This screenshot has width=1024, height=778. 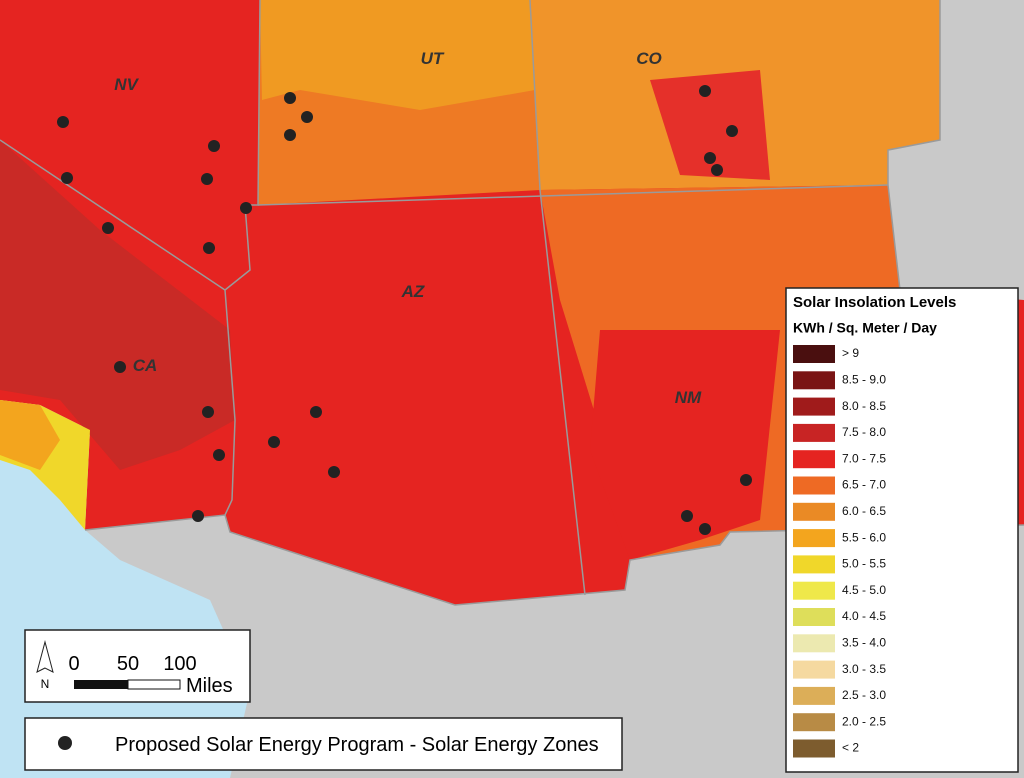 What do you see at coordinates (865, 328) in the screenshot?
I see `legend-subtitle: KWh / Sq. Meter / Day` at bounding box center [865, 328].